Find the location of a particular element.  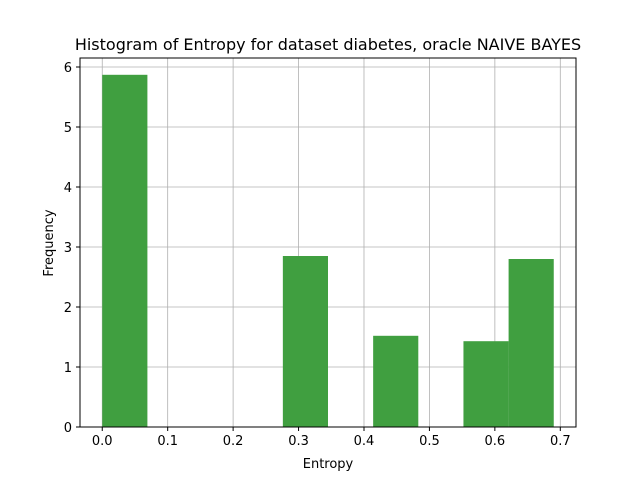

y-tick-label: 3 is located at coordinates (68, 248).